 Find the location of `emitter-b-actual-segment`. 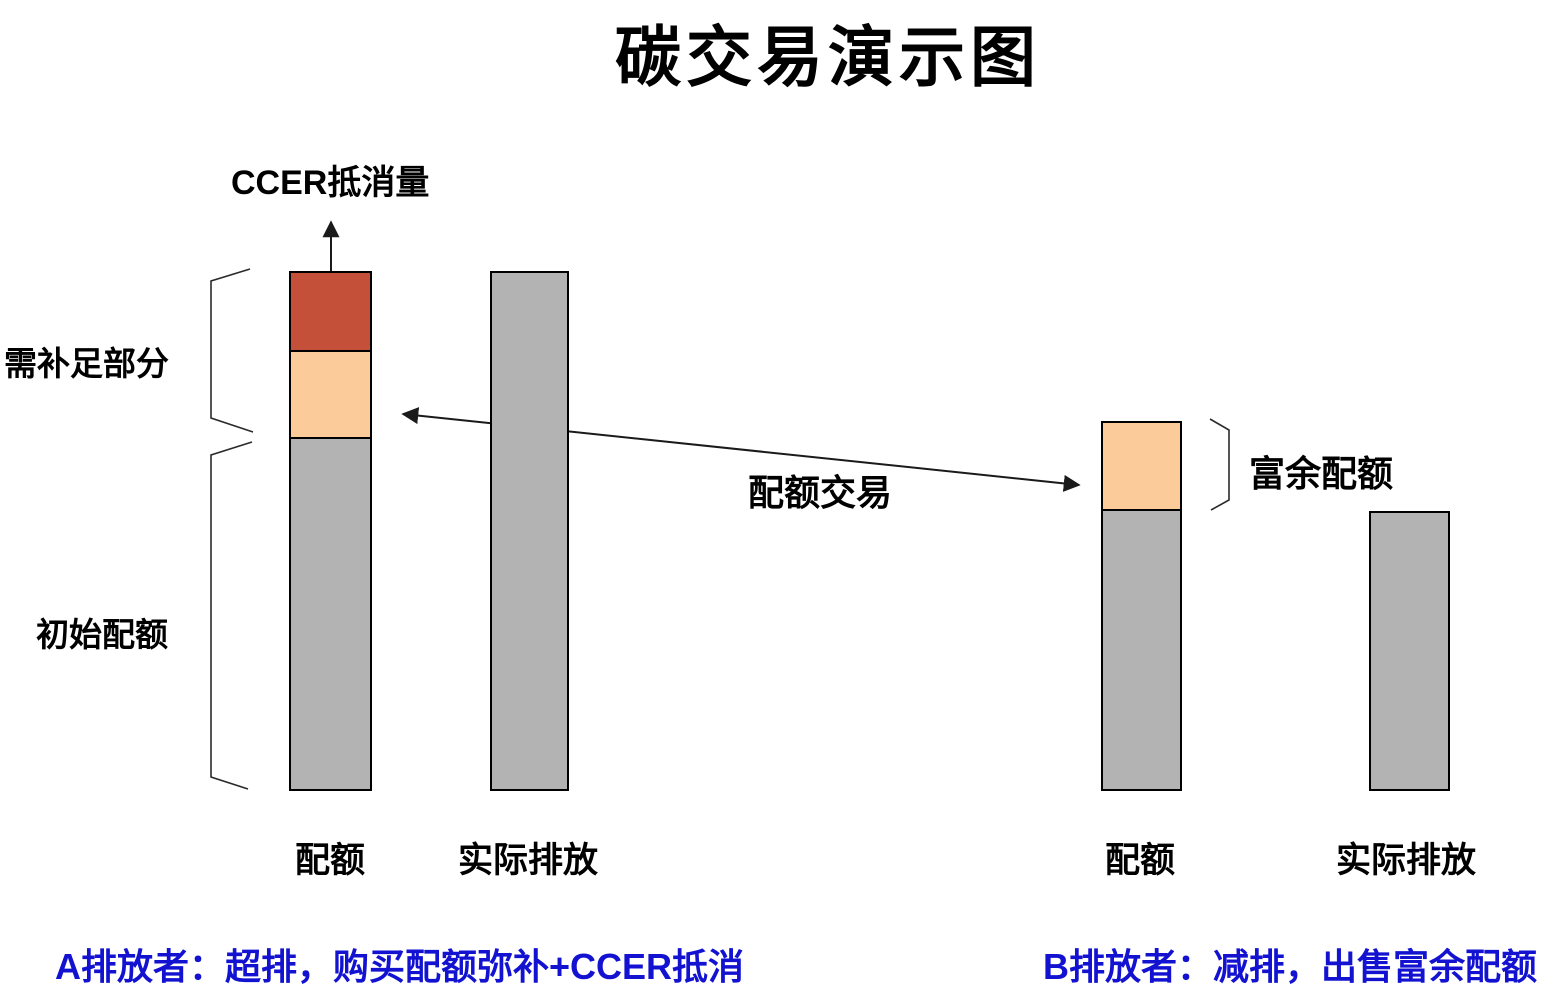

emitter-b-actual-segment is located at coordinates (1409, 651).